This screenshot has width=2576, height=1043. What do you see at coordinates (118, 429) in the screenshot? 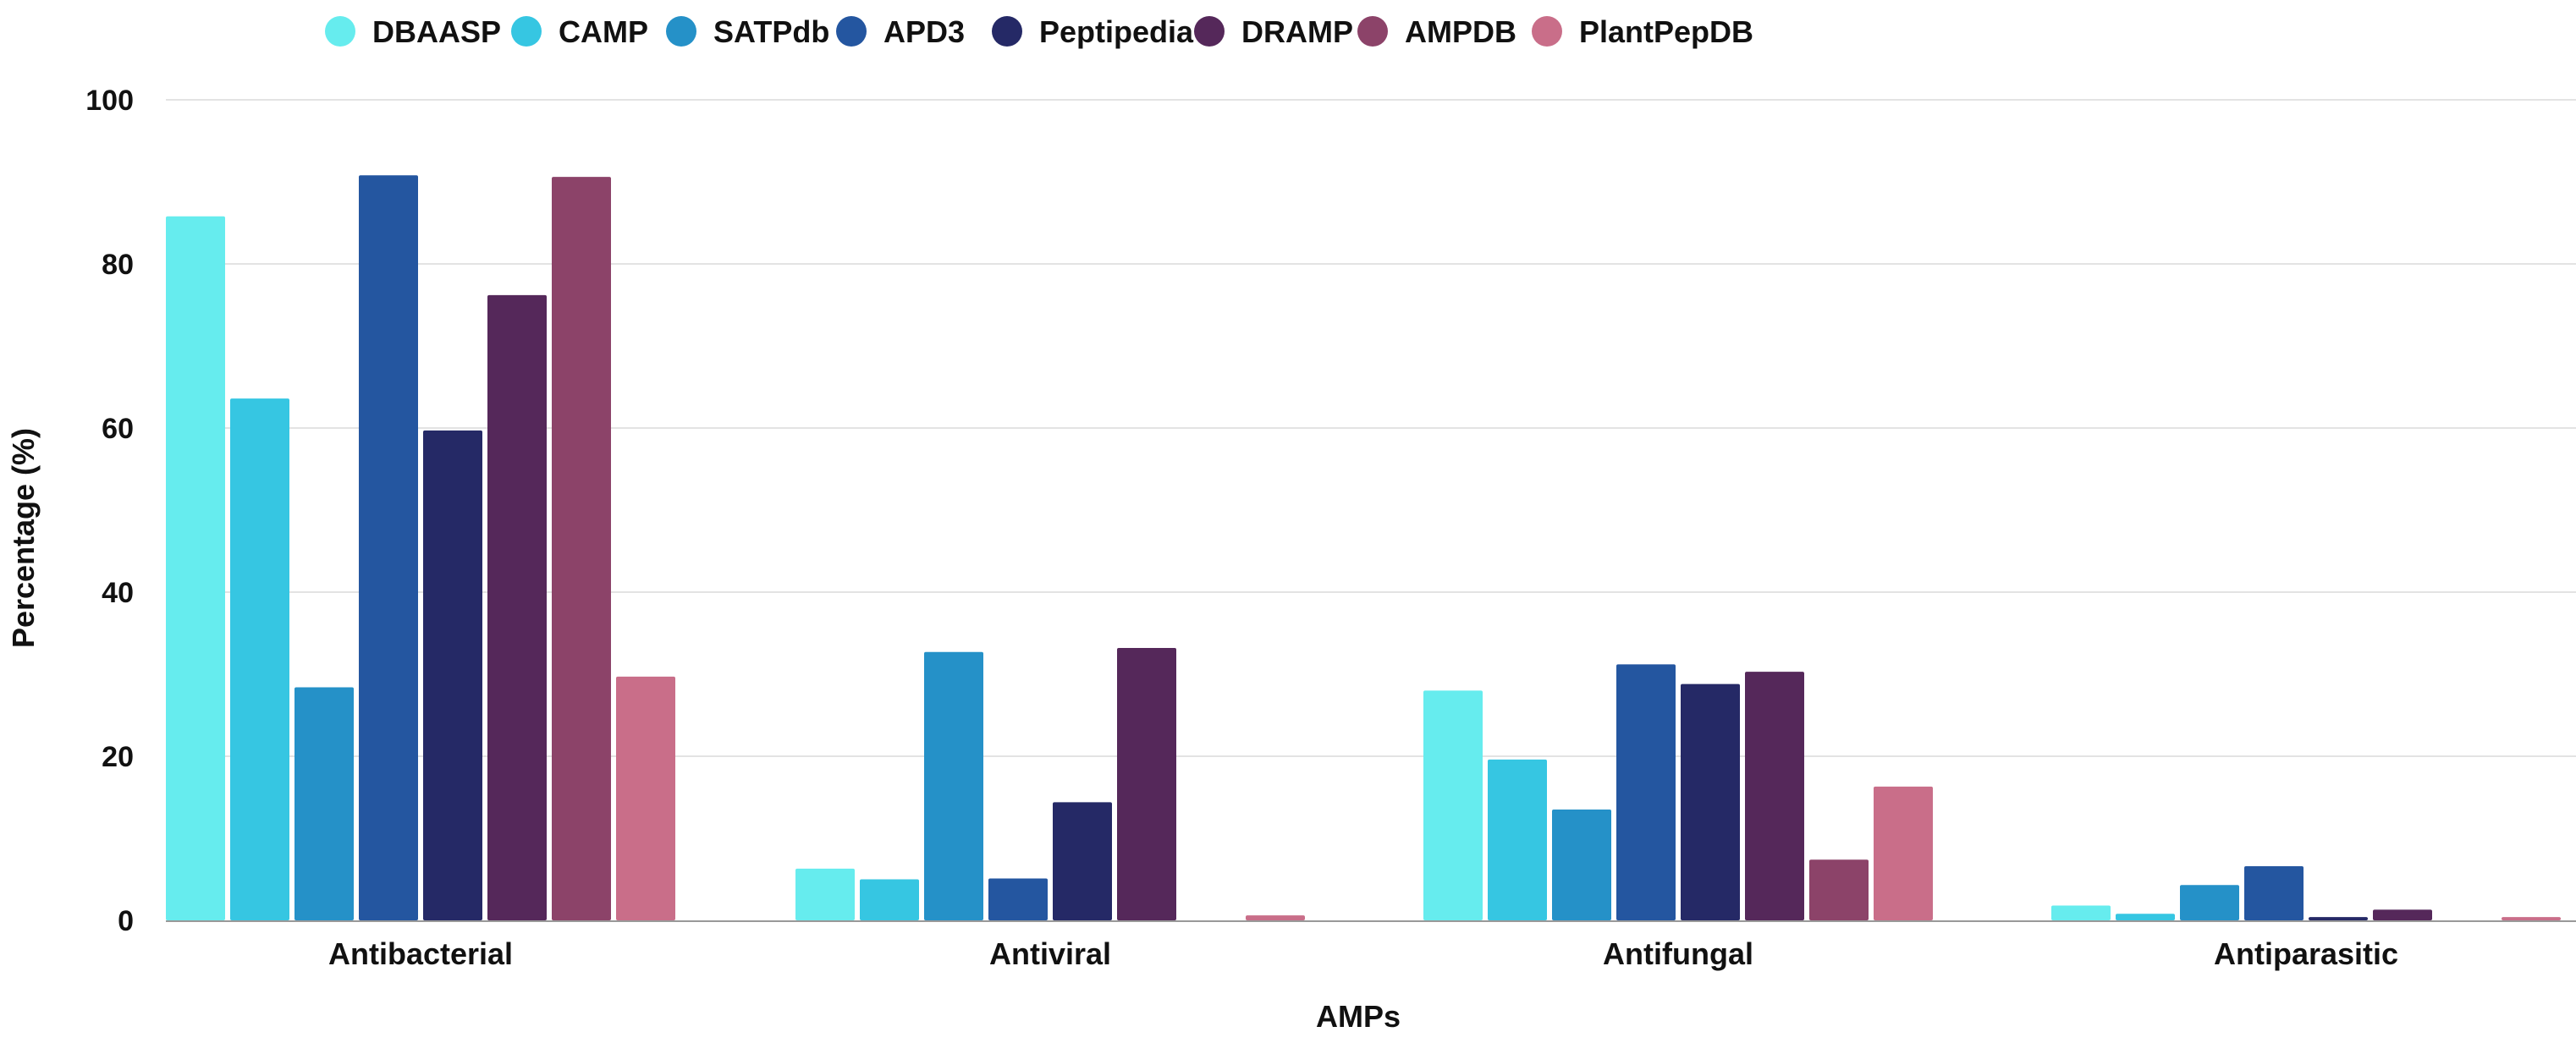
I see `y-tick-label: 60` at bounding box center [118, 429].